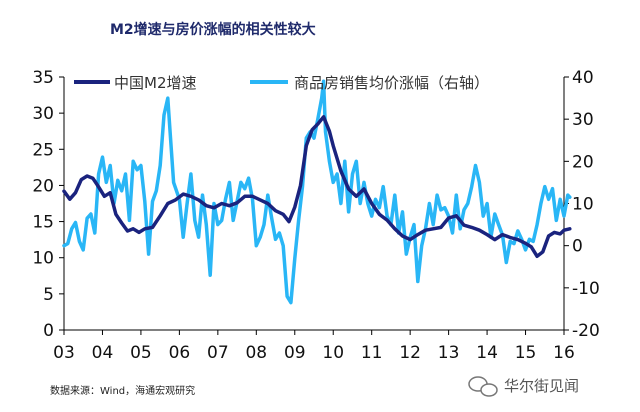 This screenshot has height=412, width=640. Describe the element at coordinates (48, 295) in the screenshot. I see `left-tick-label: 5` at that location.